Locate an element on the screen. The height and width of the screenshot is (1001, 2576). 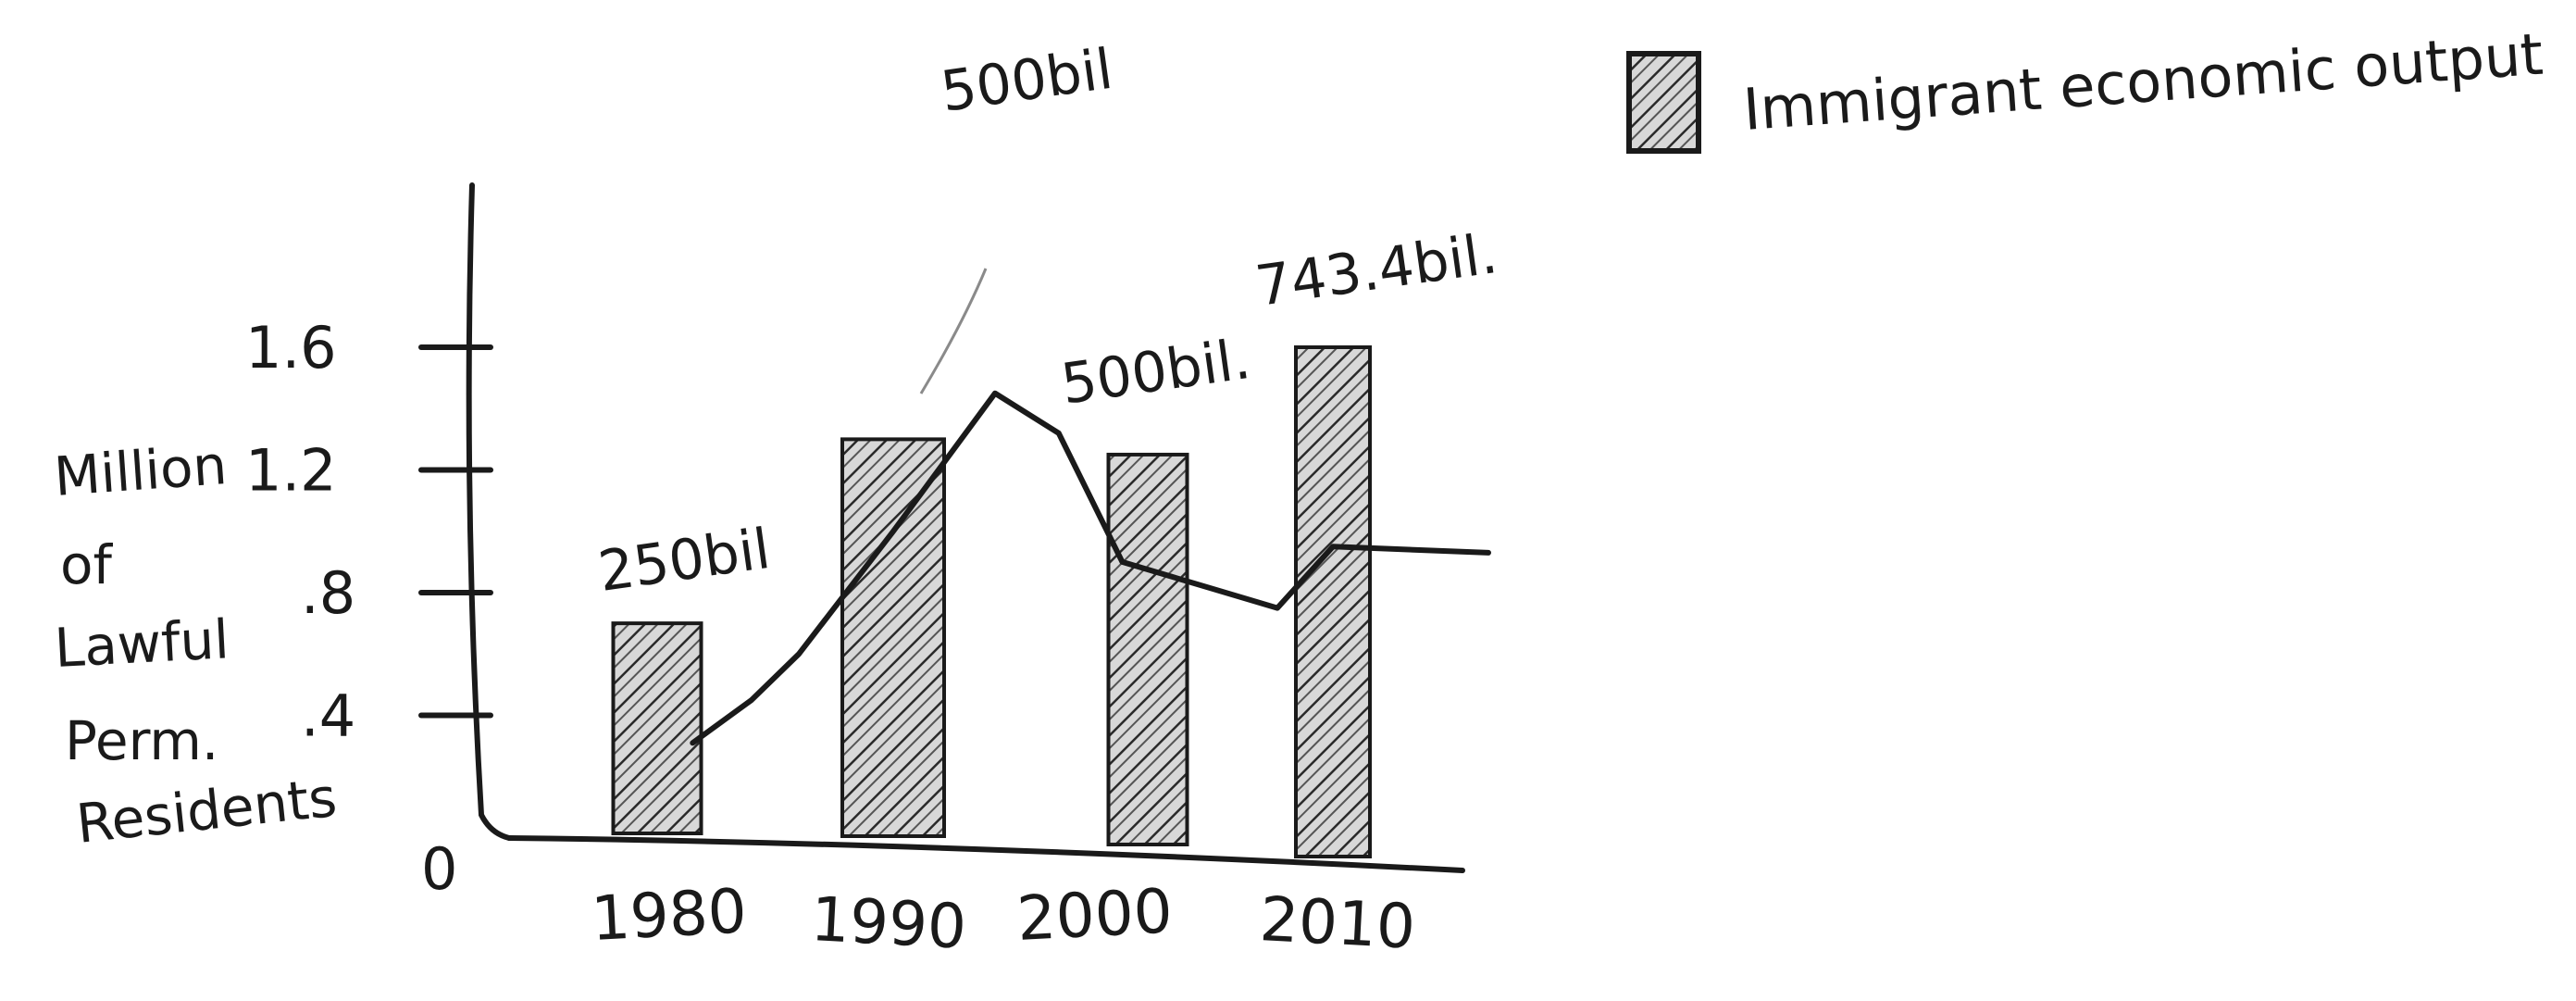
y-axis-label: Million of Lawful Perm. Residents is located at coordinates (196, 644).